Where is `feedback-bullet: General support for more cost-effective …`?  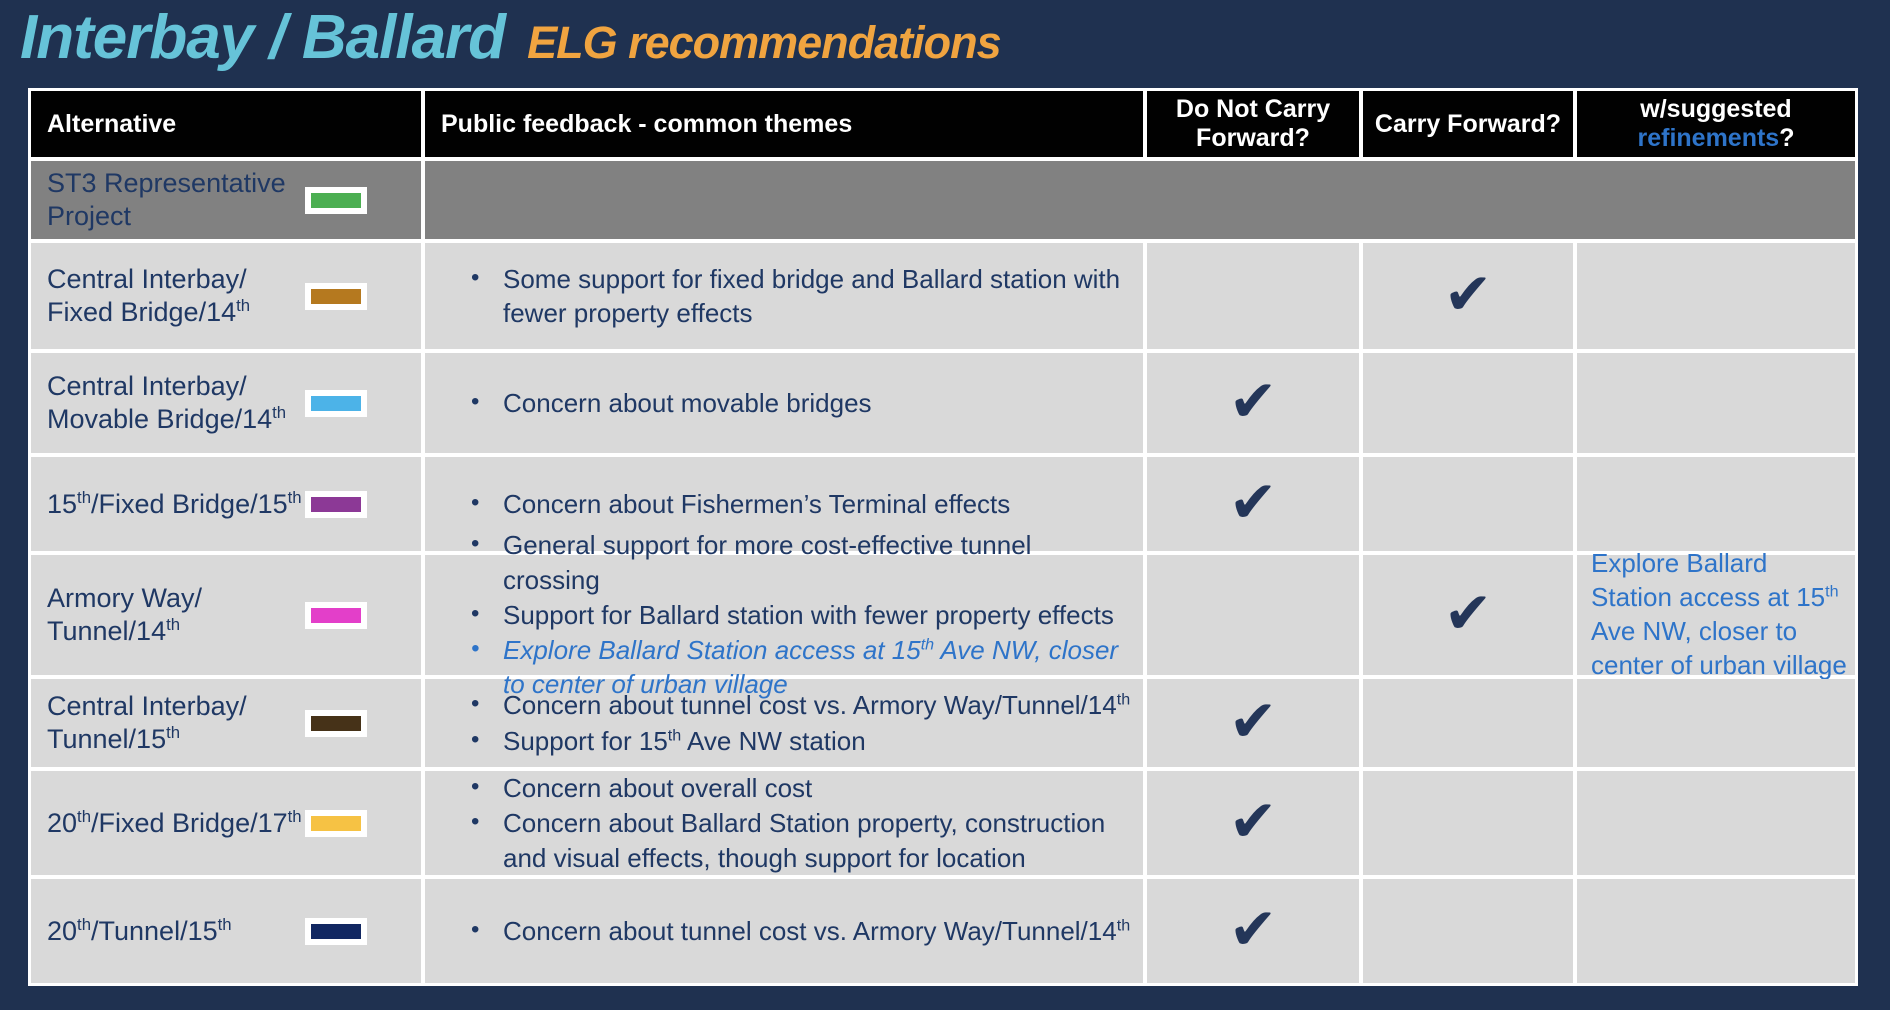
feedback-bullet: General support for more cost-effective … is located at coordinates (799, 562).